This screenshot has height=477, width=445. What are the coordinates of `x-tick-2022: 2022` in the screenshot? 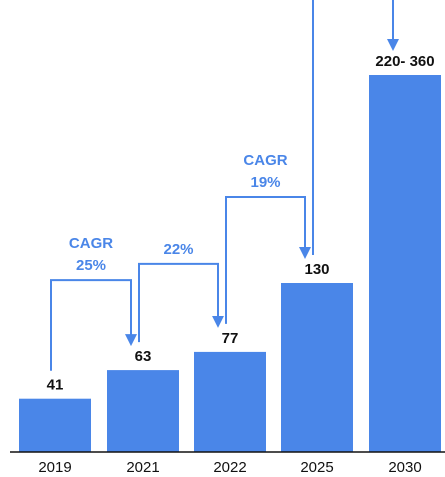 It's located at (229, 467).